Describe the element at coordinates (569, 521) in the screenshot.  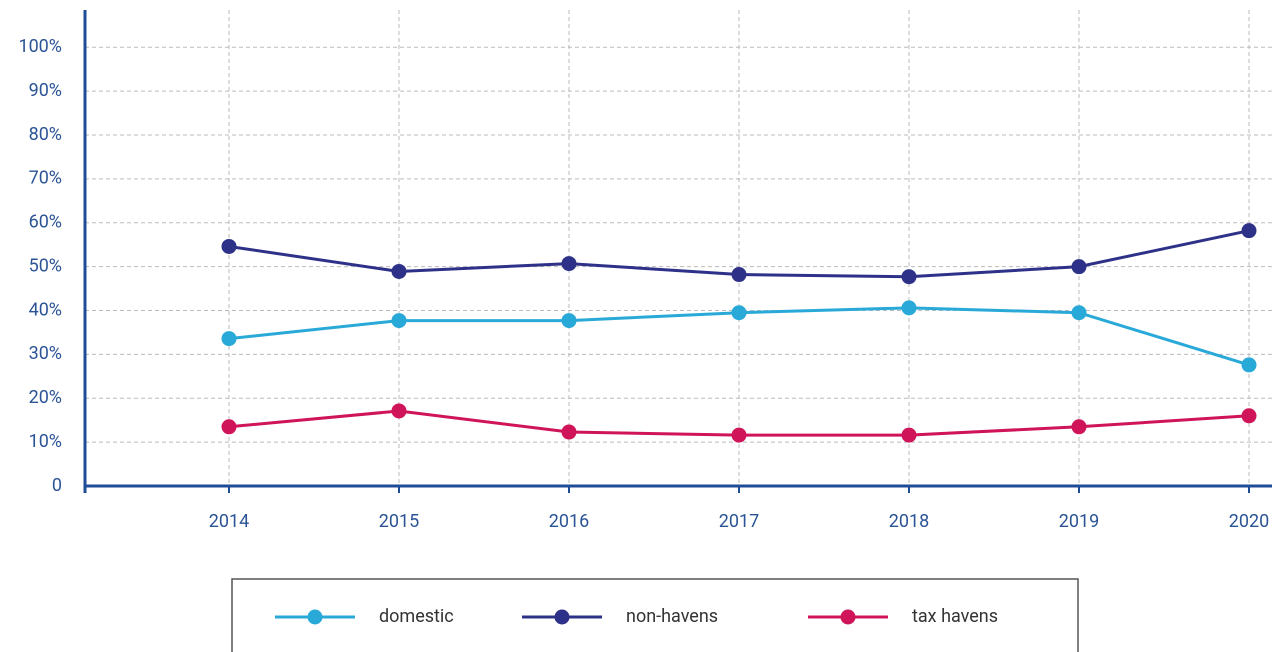
I see `x-tick-label: 2016` at that location.